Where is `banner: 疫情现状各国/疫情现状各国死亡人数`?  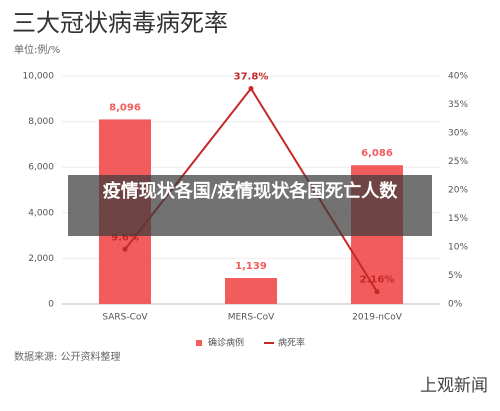
banner: 疫情现状各国/疫情现状各国死亡人数 is located at coordinates (250, 205).